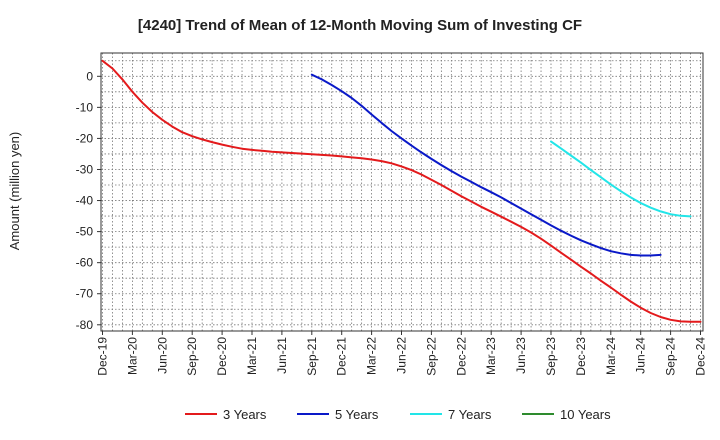  I want to click on x-tick-label: Dec-20, so click(222, 356).